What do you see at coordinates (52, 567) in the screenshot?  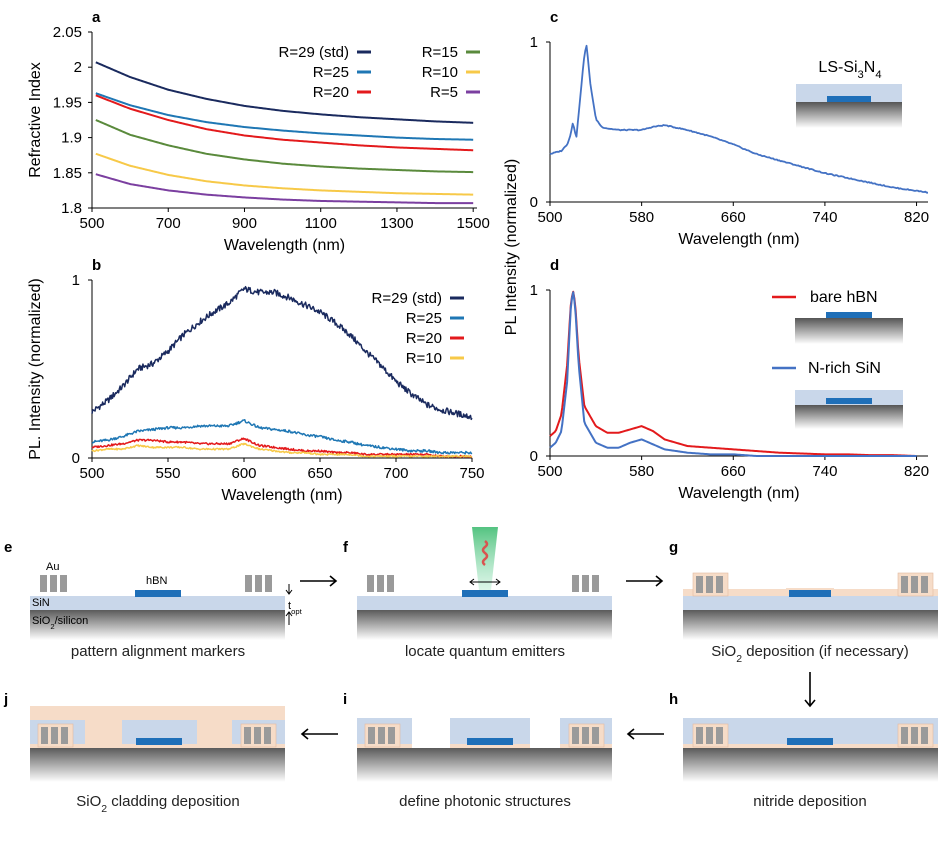 I see `label-au: Au` at bounding box center [52, 567].